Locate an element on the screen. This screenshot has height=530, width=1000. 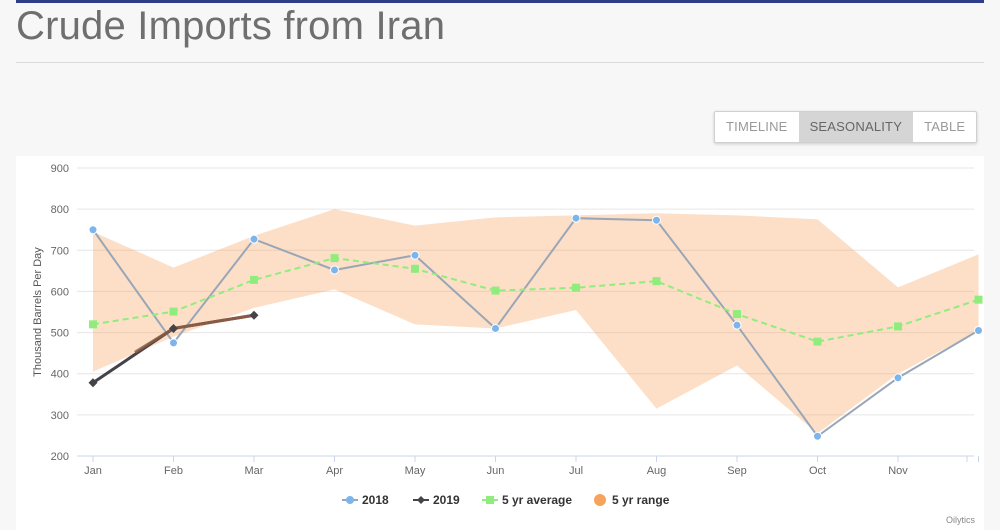
top-accent-rule is located at coordinates (500, 1).